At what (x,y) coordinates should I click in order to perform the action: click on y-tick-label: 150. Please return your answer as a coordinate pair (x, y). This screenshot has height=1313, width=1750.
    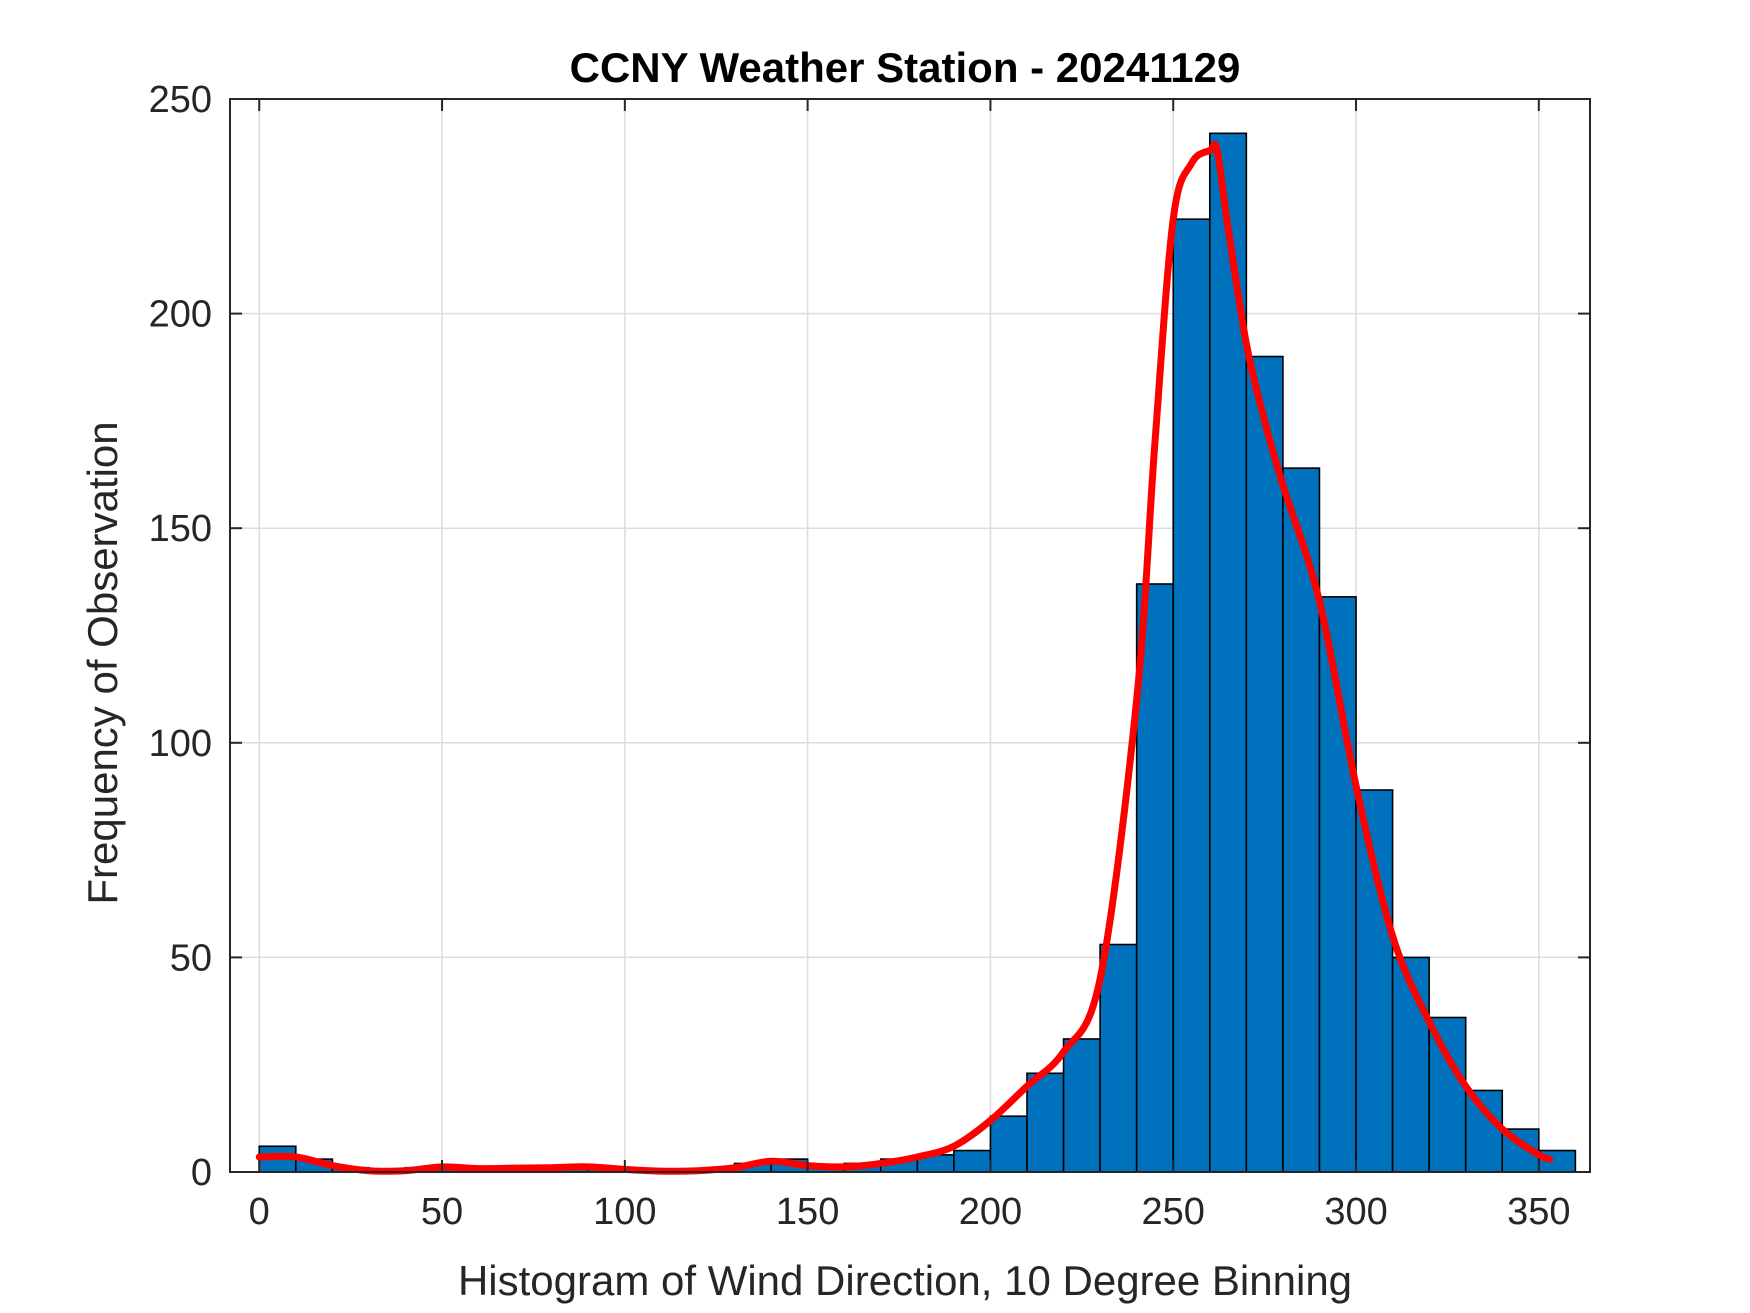
    Looking at the image, I should click on (180, 529).